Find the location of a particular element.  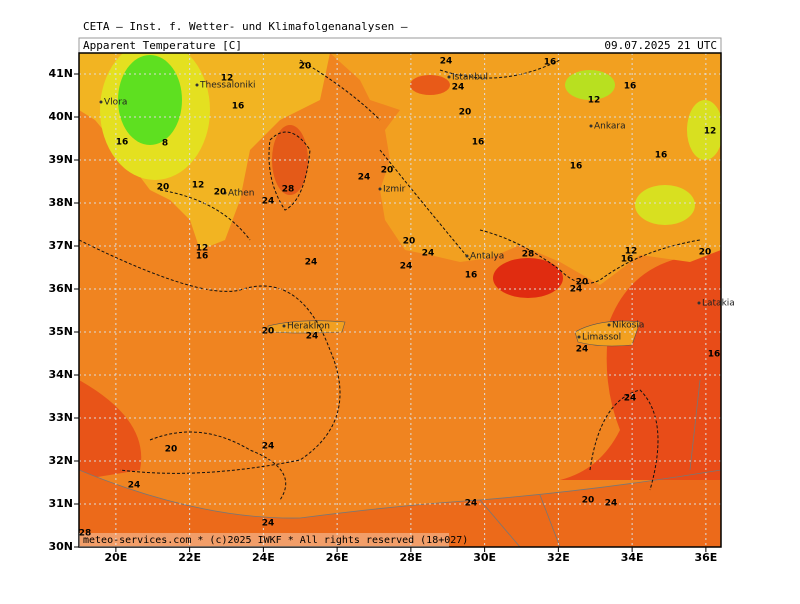

city-label: Nikosia is located at coordinates (628, 326).